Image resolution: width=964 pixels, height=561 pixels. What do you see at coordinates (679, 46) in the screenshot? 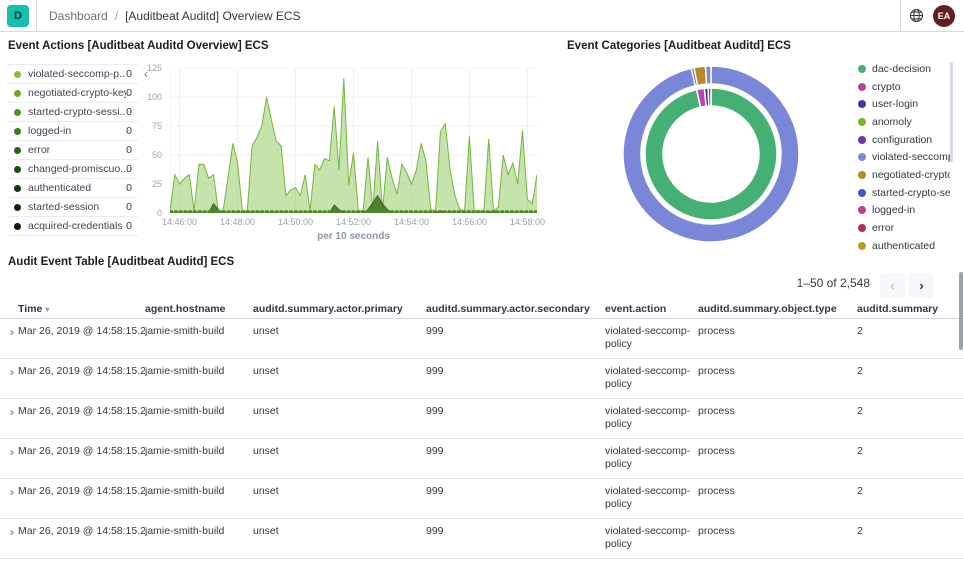
I see `event-categories-panel-title: Event Categories [Auditbeat Auditd] ECS` at bounding box center [679, 46].